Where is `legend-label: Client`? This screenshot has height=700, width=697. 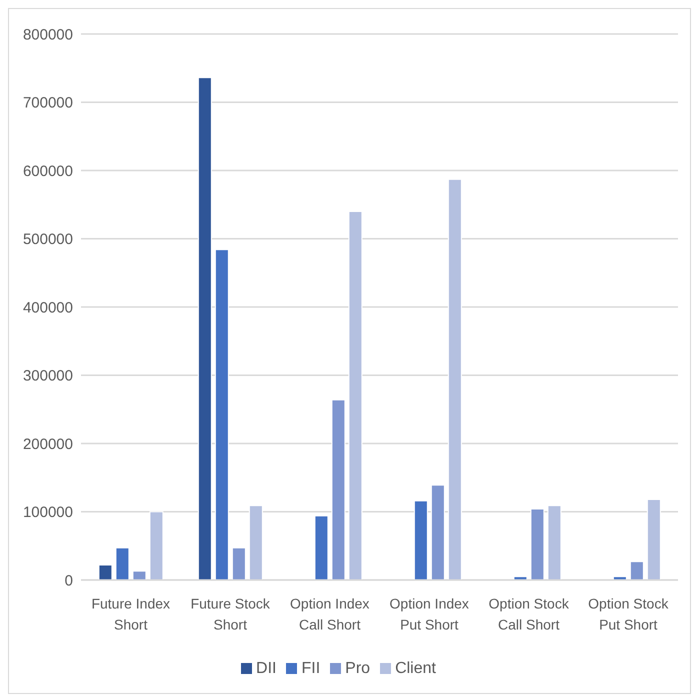
legend-label: Client is located at coordinates (415, 668).